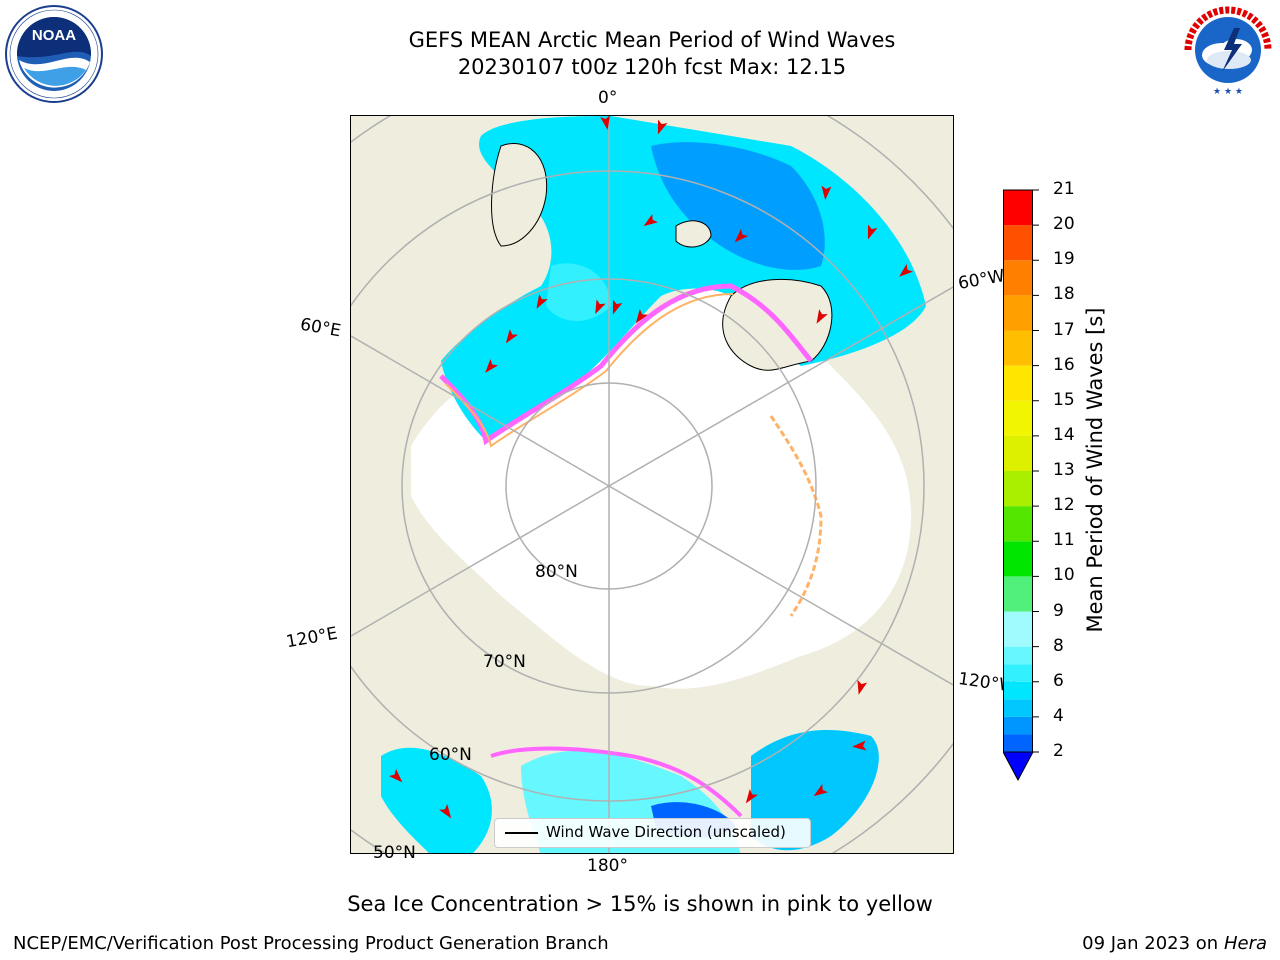  Describe the element at coordinates (666, 832) in the screenshot. I see `legend-label: Wind Wave Direction (unscaled)` at that location.